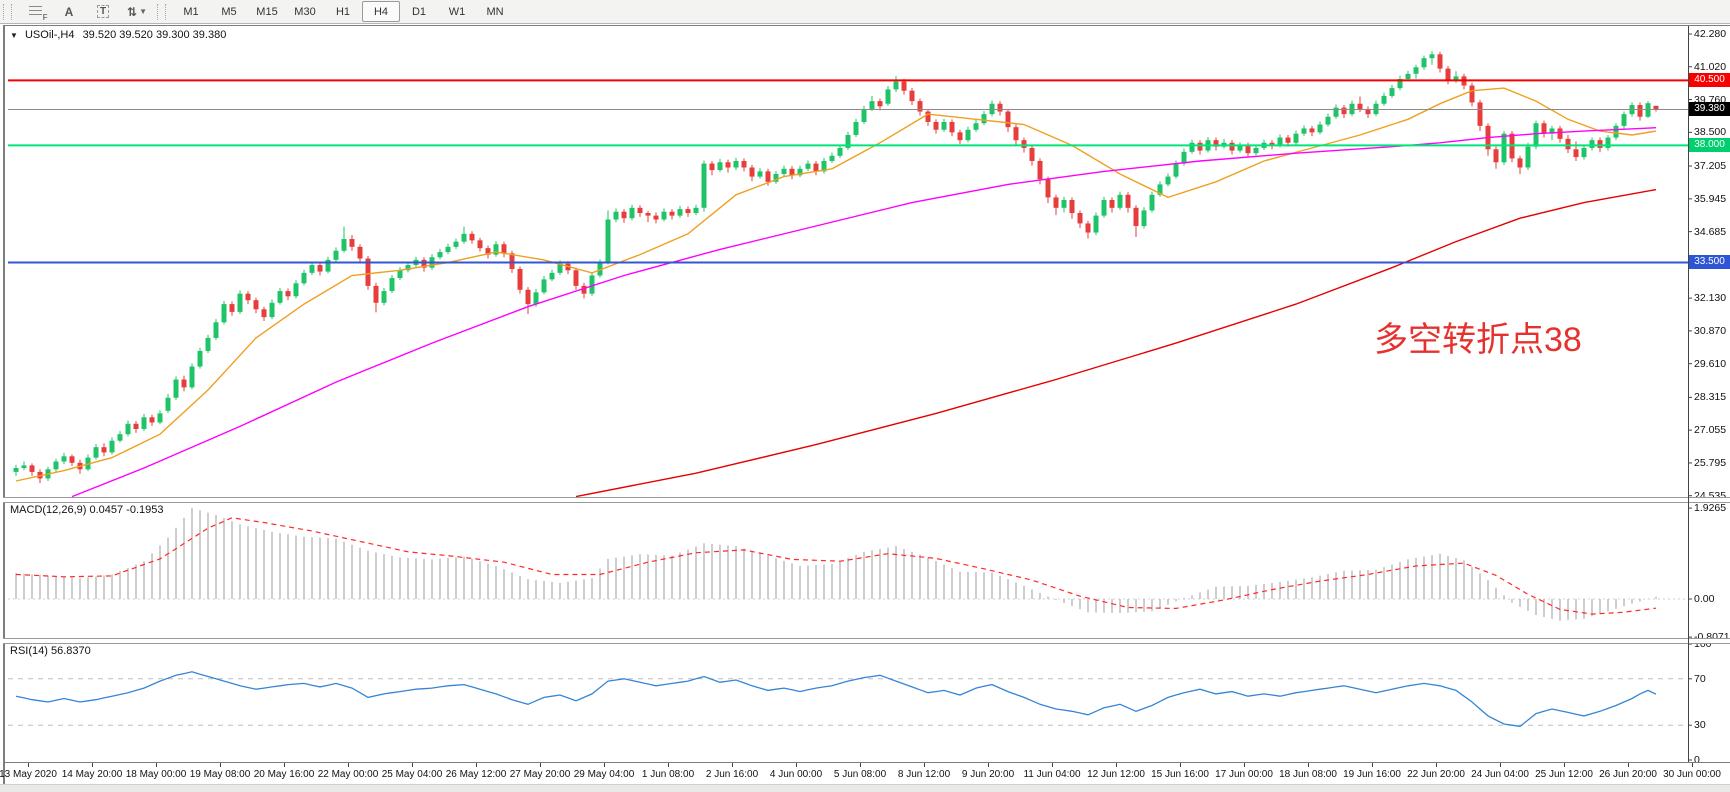 Image resolution: width=1730 pixels, height=792 pixels. Describe the element at coordinates (49, 35) in the screenshot. I see `symbol-period-label: USOil-,H4` at that location.